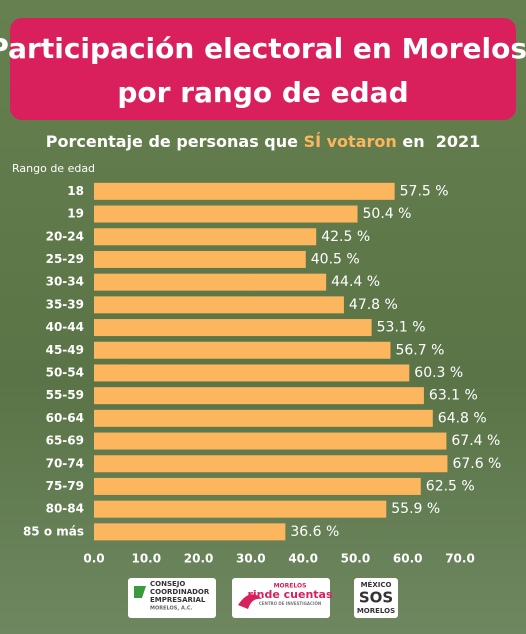 The height and width of the screenshot is (634, 526). I want to click on subtitle-part: Porcentaje de personas que, so click(175, 141).